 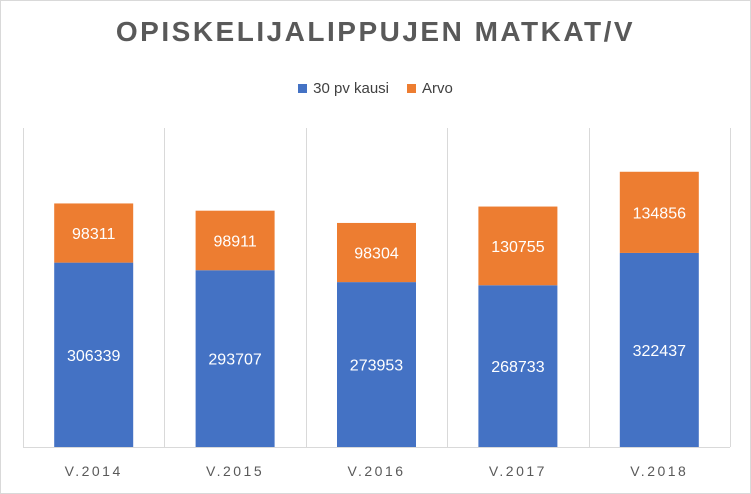 I want to click on x-tick-label: V.2015, so click(x=235, y=471).